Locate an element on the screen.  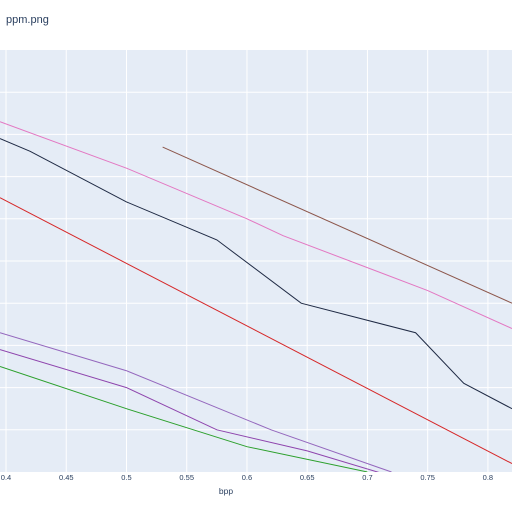
x-ticks: 0.4 0.45 0.5 0.55 0.6 0.65 0.7 0.75 0.8 is located at coordinates (247, 477).